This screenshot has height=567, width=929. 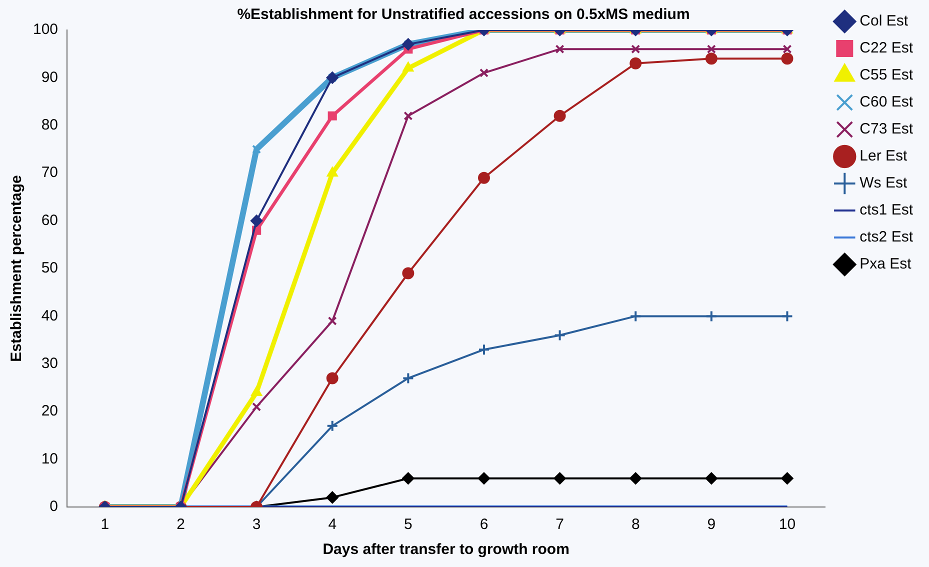 What do you see at coordinates (49, 268) in the screenshot?
I see `y-tick-label: 50` at bounding box center [49, 268].